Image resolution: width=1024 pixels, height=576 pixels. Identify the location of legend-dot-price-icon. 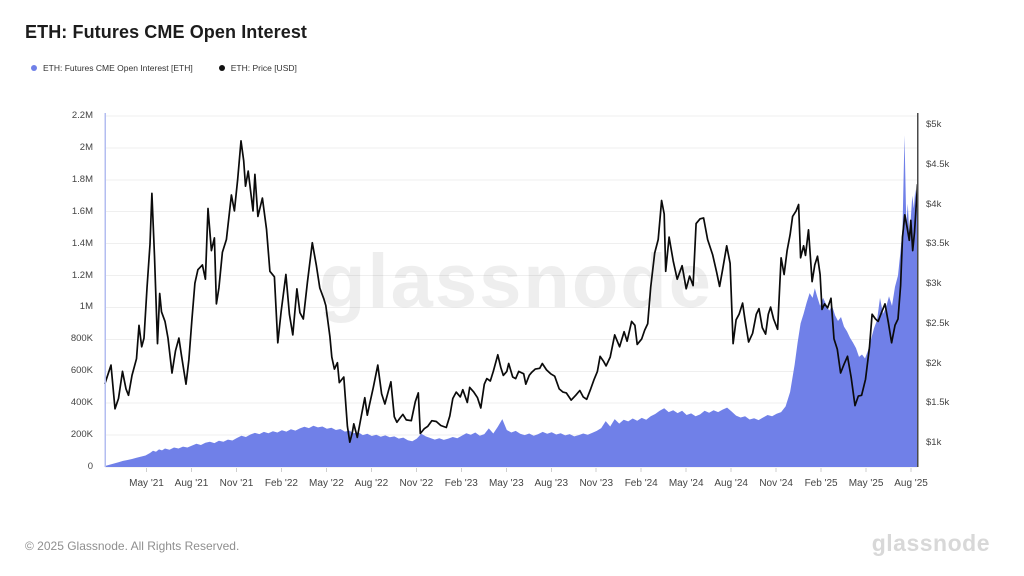
(221, 68).